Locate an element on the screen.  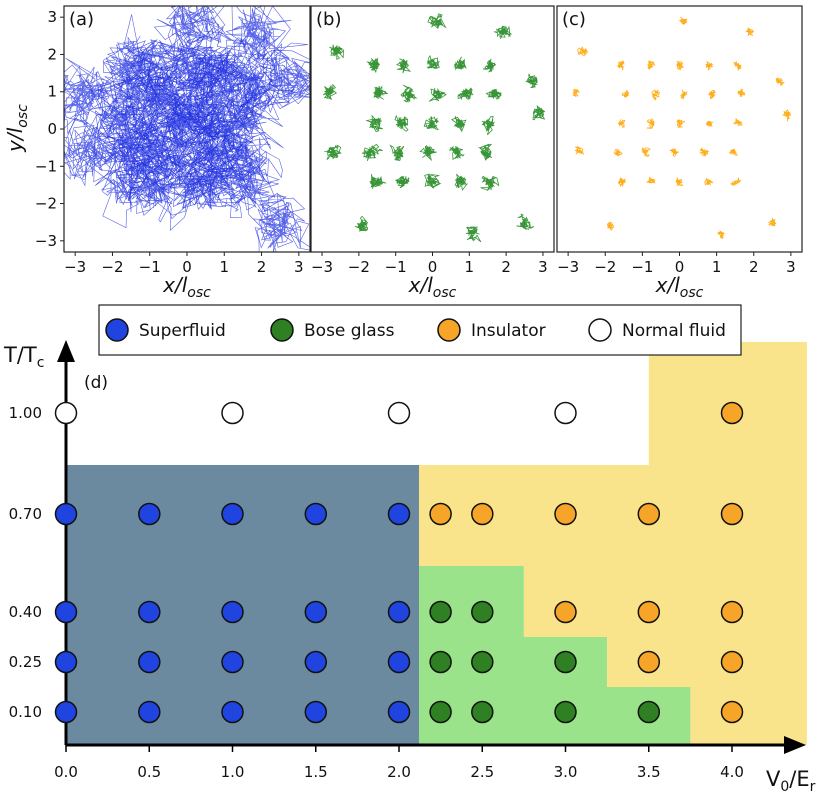
phase-xlabel-sub2: r is located at coordinates (813, 786).